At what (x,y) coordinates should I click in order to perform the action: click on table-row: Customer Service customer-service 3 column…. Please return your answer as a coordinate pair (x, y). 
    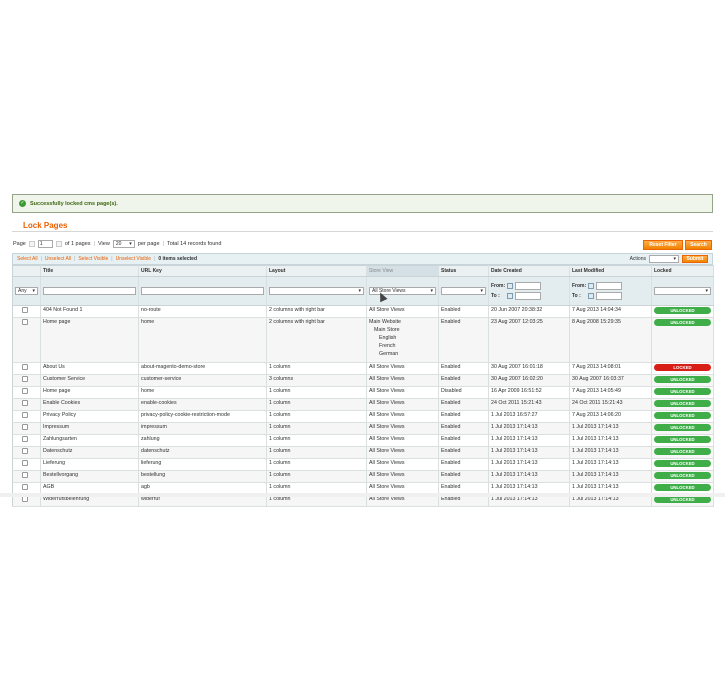
    Looking at the image, I should click on (363, 380).